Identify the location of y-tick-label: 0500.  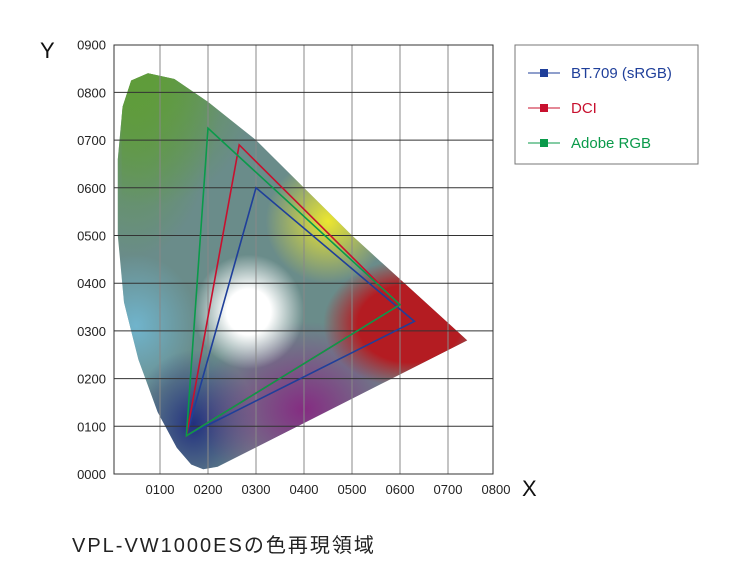
(91, 236).